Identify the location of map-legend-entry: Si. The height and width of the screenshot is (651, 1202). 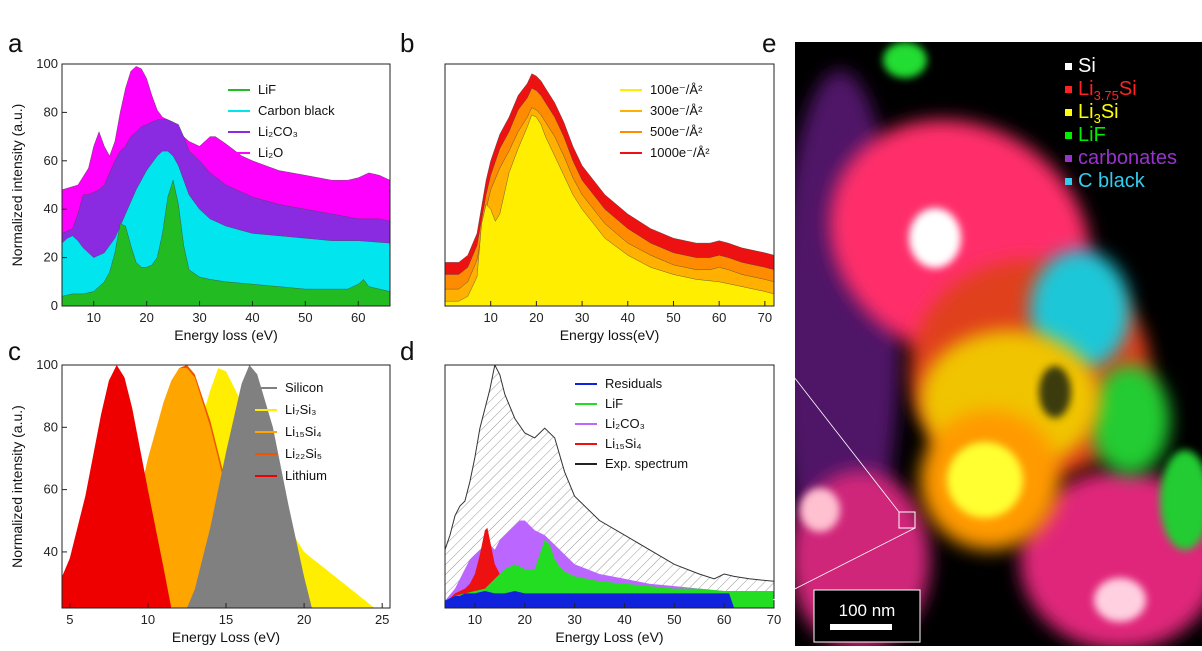
(1087, 66).